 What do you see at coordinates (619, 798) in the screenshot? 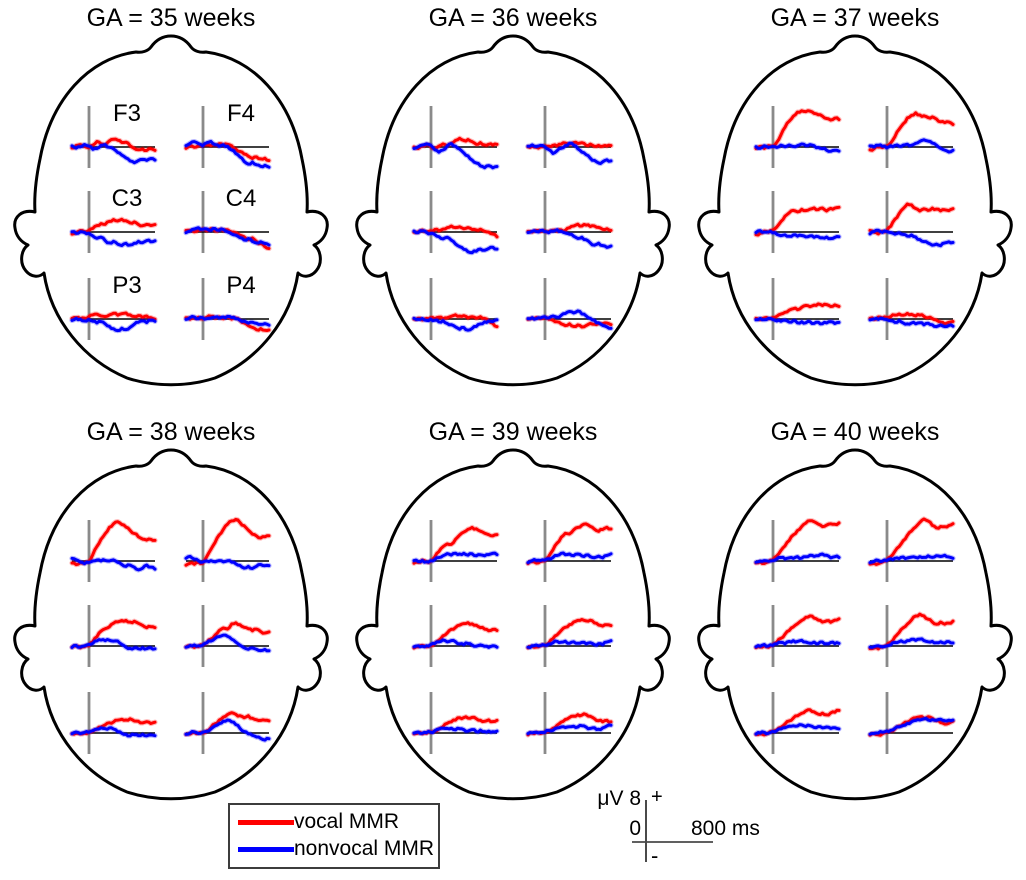
I see `scale-amplitude-label: μV 8` at bounding box center [619, 798].